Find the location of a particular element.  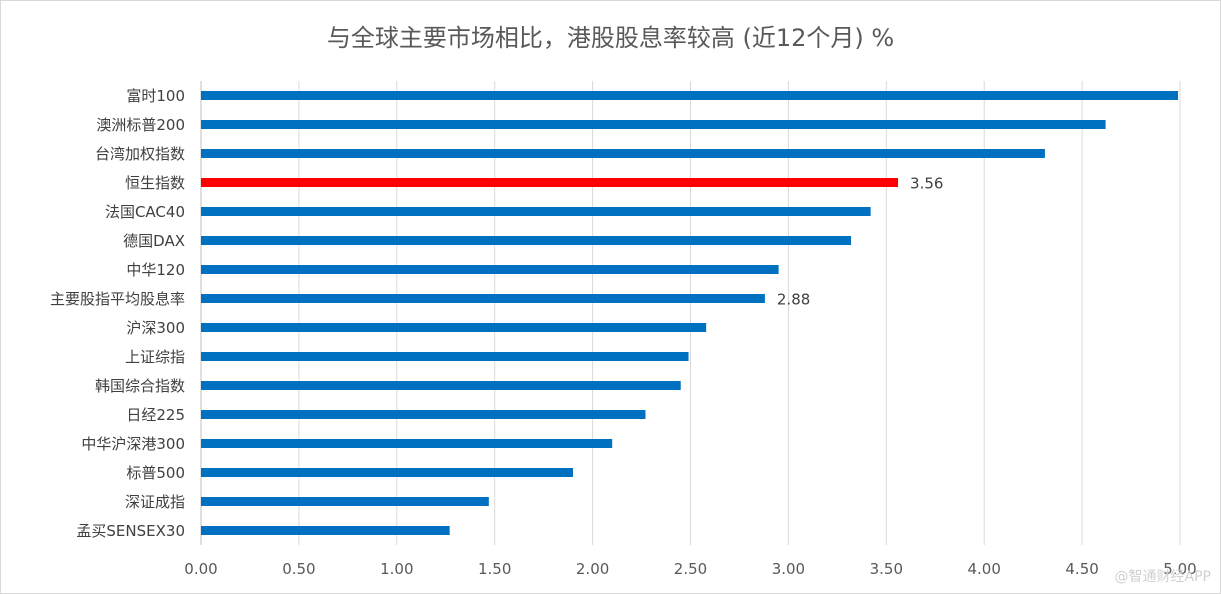

category-label: 法国CAC40 is located at coordinates (145, 212).